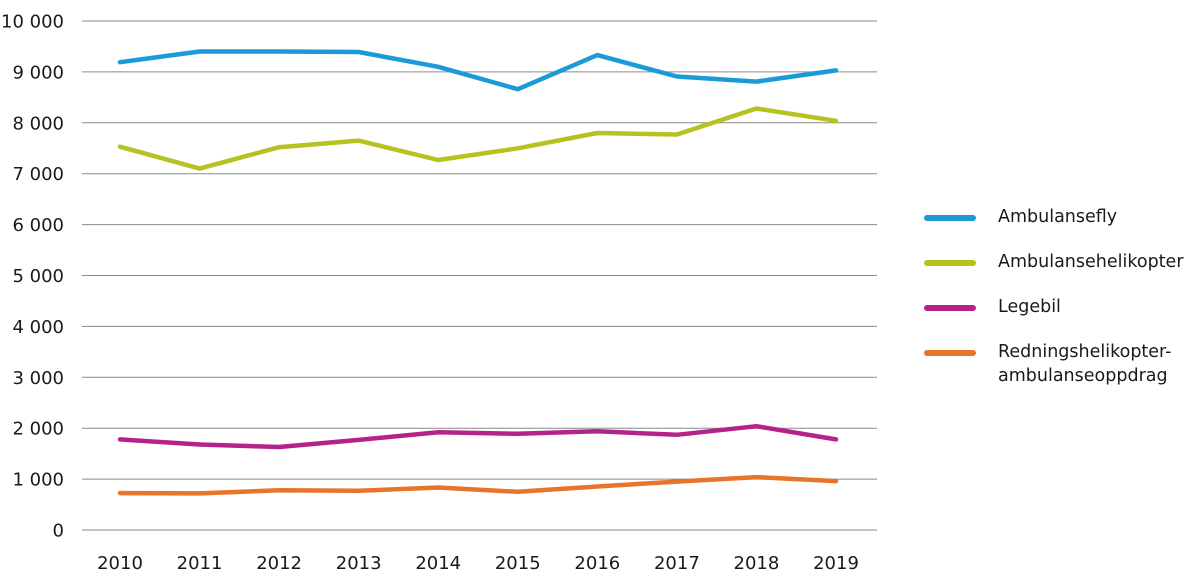  Describe the element at coordinates (1085, 364) in the screenshot. I see `legend-label: Redningshelikopter- ambulanseoppdrag` at that location.